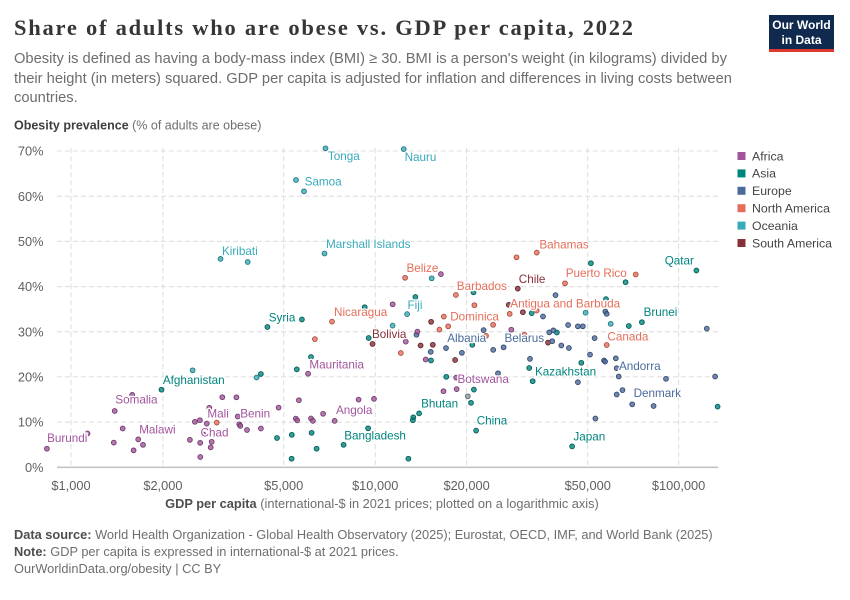 The image size is (850, 600). I want to click on svg-text: Somalia, so click(136, 399).